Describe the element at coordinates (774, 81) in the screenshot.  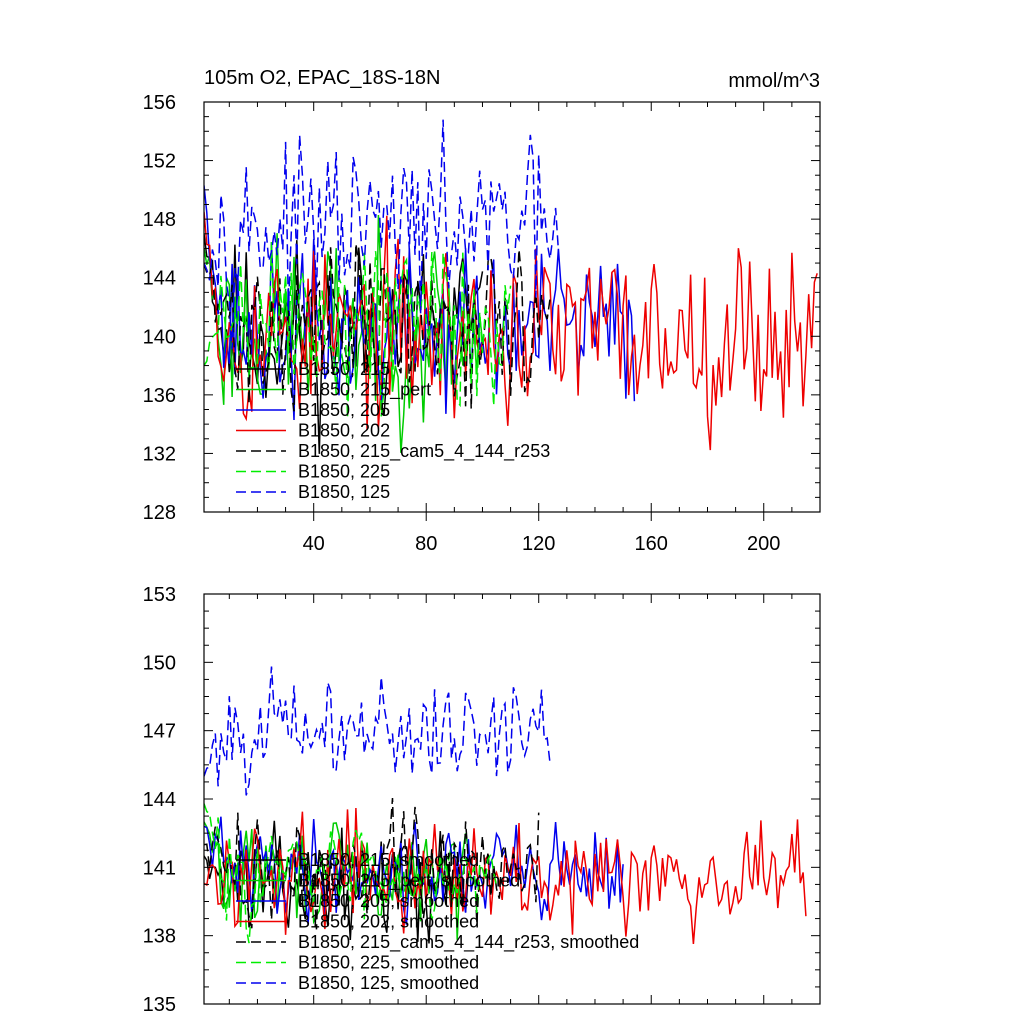
I see `units-label: mmol/m^3` at that location.